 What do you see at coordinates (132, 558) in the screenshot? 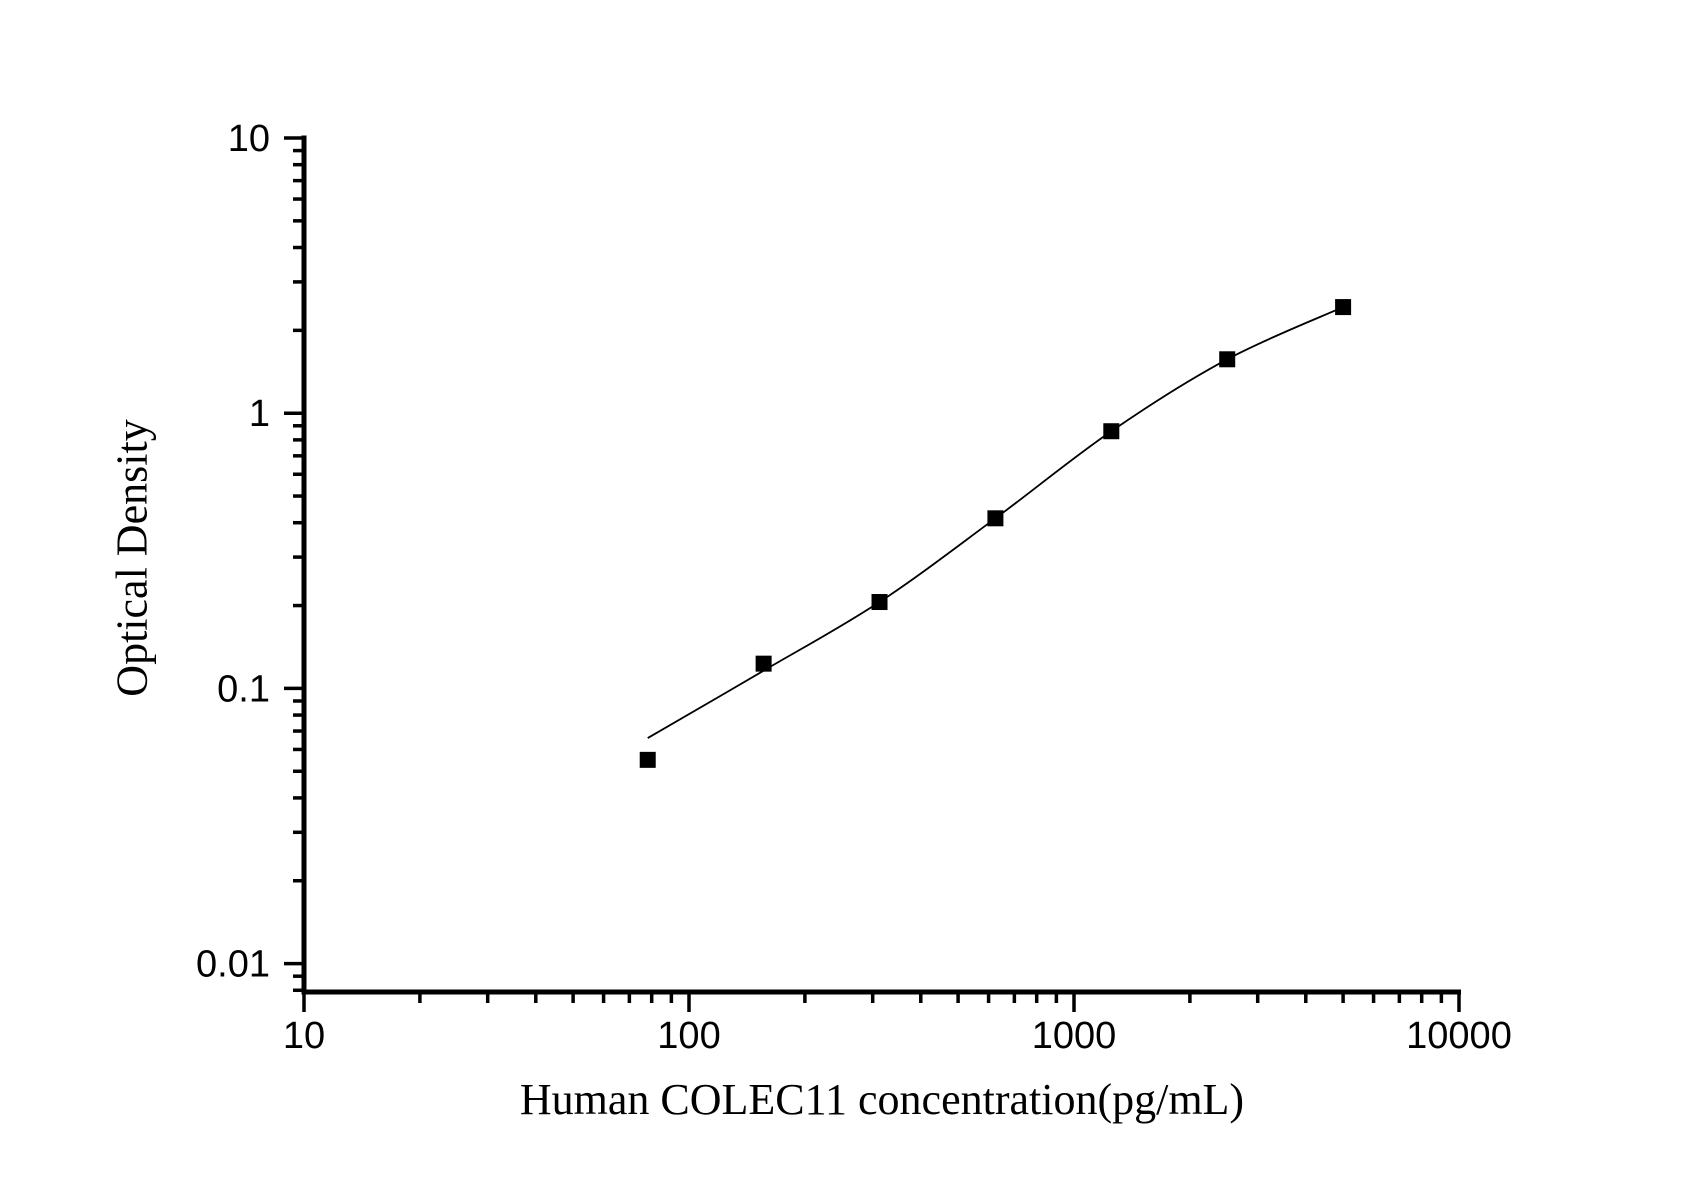
I see `y-axis-title: Optical Density` at bounding box center [132, 558].